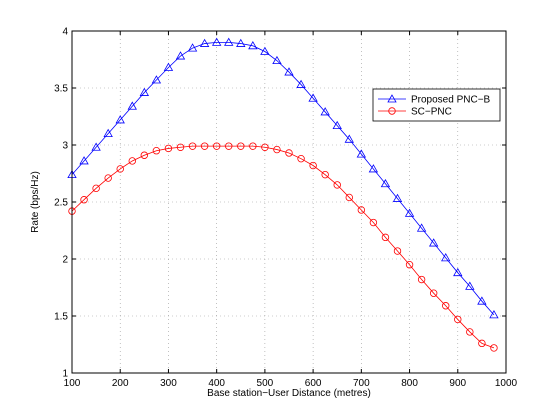 This screenshot has height=420, width=559. What do you see at coordinates (65, 32) in the screenshot?
I see `y-tick-label: 4` at bounding box center [65, 32].